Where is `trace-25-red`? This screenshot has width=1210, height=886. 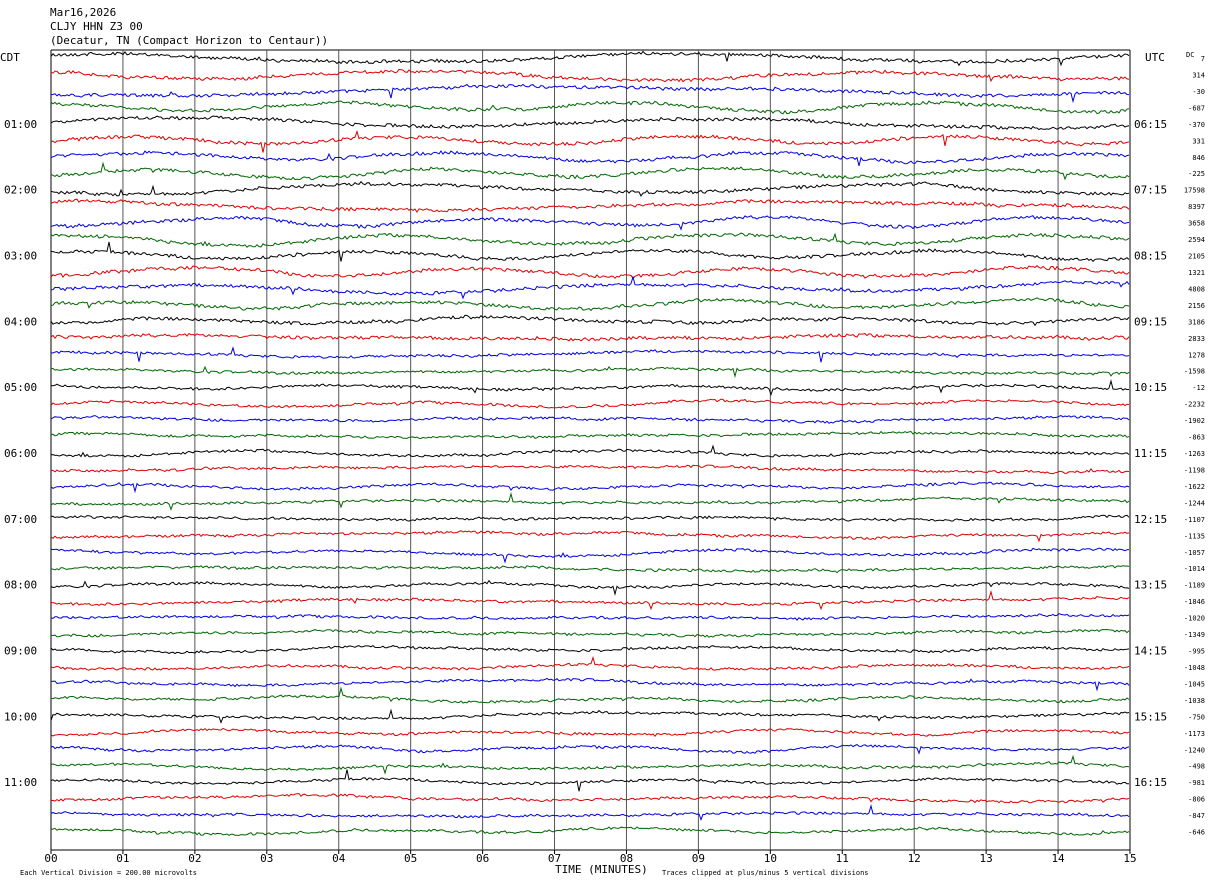 trace-25-red is located at coordinates (590, 469).